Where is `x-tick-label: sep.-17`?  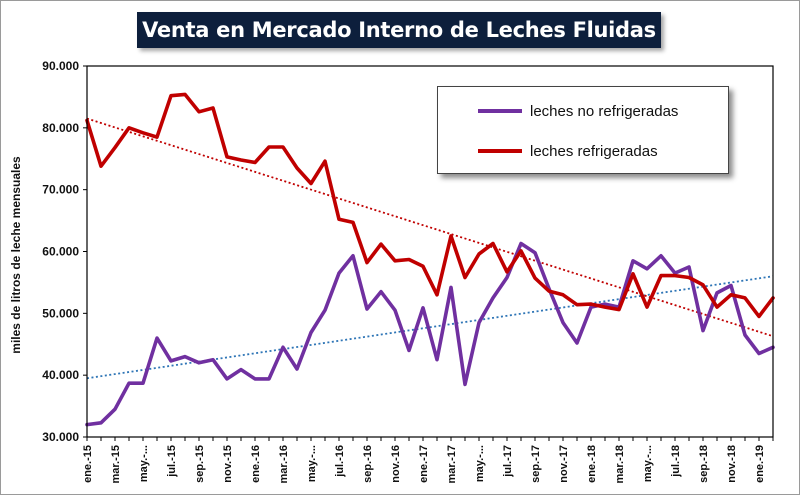
x-tick-label: sep.-17 is located at coordinates (536, 464).